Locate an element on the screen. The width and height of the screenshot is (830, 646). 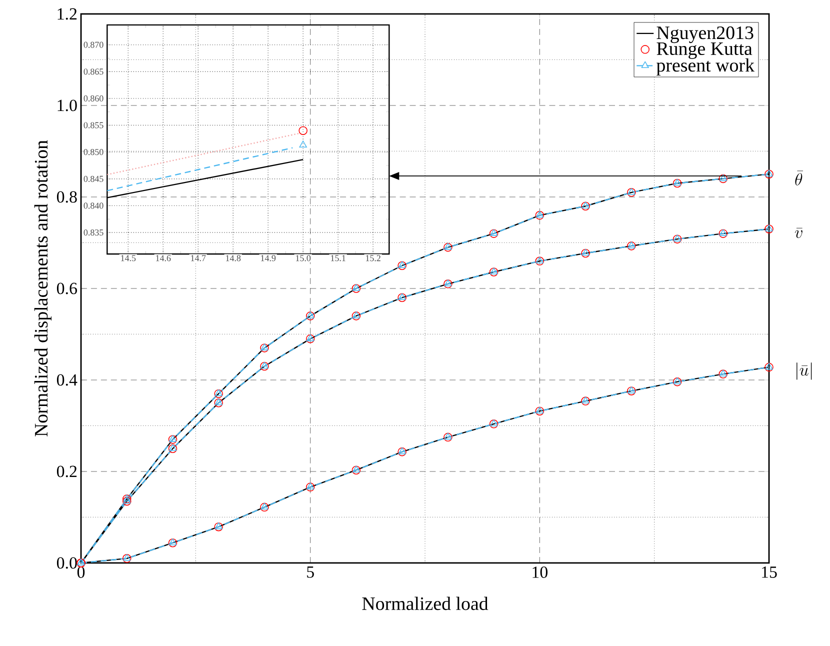
x-tick-label: 15 is located at coordinates (769, 572).